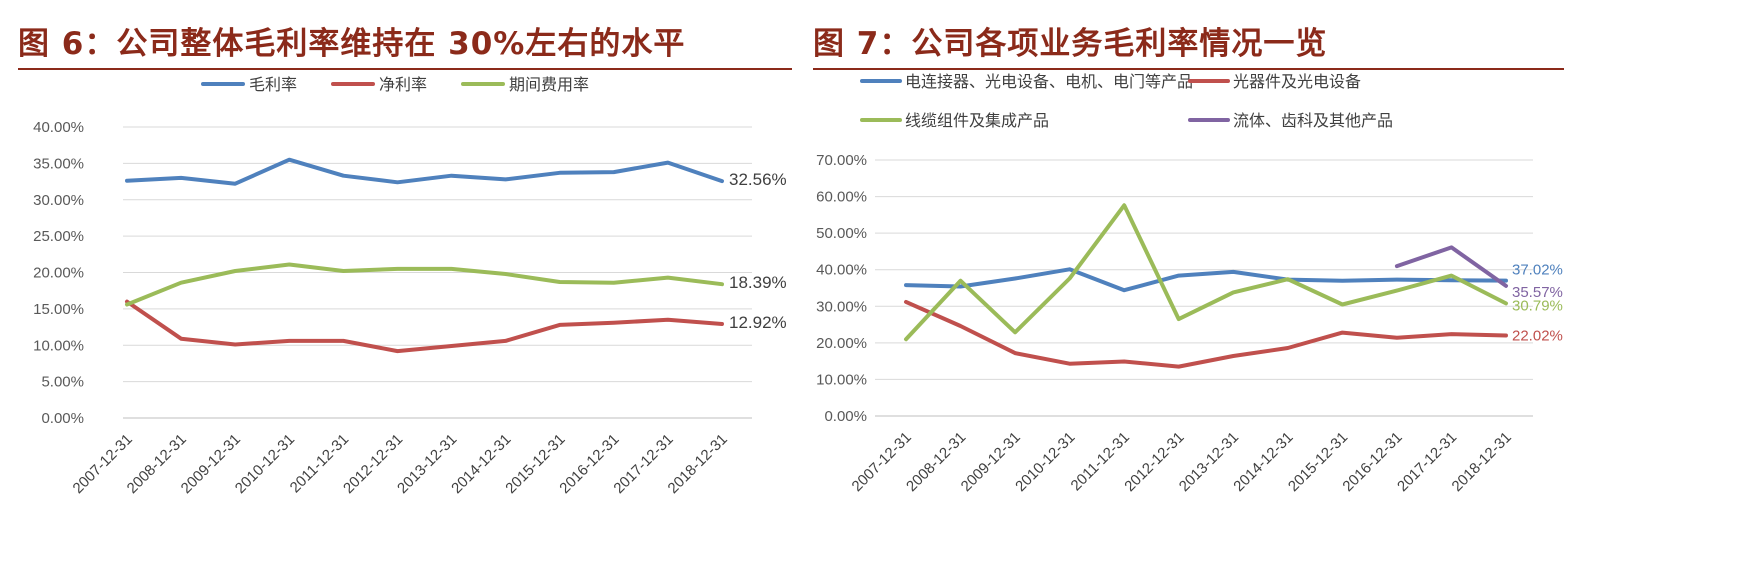 This screenshot has width=1764, height=578. What do you see at coordinates (1049, 81) in the screenshot?
I see `chart7-legend-label-0: 电连接器、光电设备、电机、电门等产品` at bounding box center [1049, 81].